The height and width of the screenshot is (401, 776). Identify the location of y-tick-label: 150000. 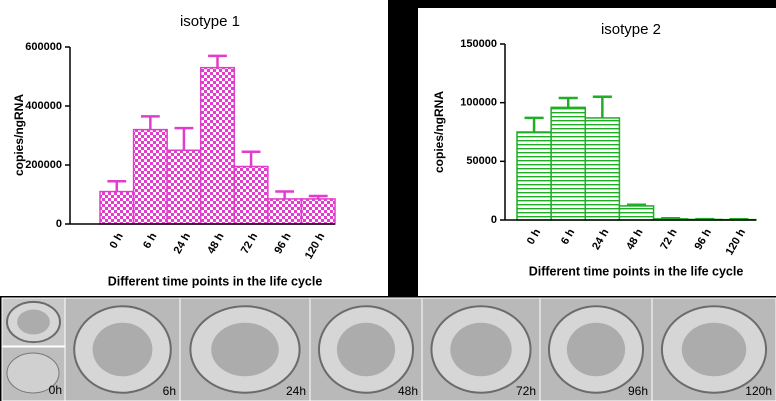
(478, 44).